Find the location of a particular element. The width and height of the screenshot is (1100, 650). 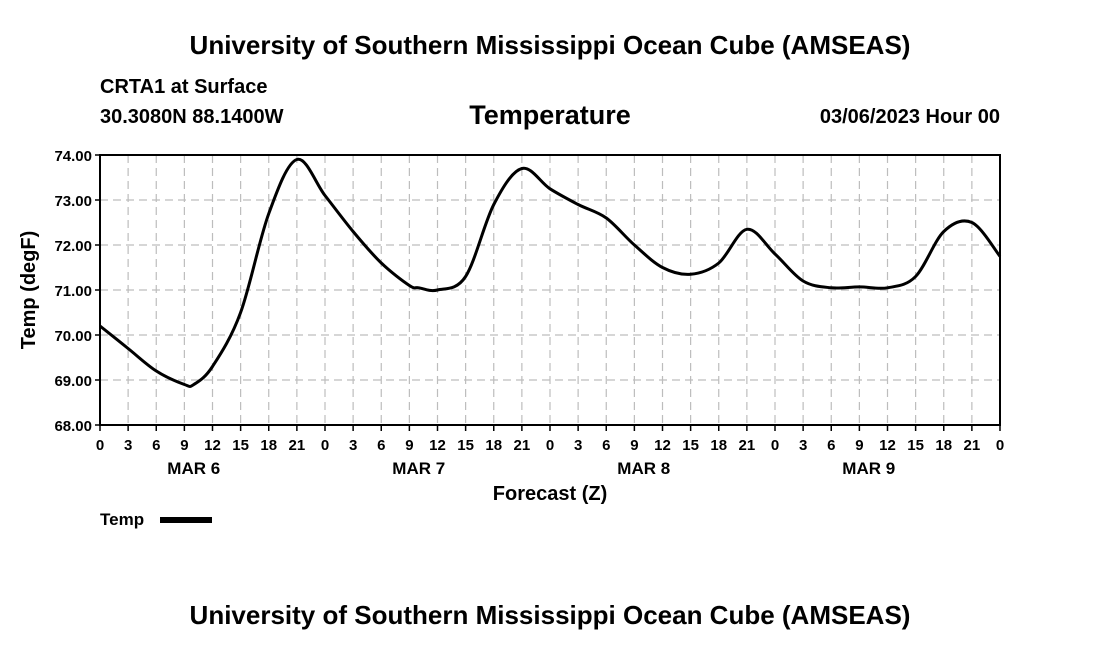

x-axis-label: Forecast (Z) is located at coordinates (550, 494).